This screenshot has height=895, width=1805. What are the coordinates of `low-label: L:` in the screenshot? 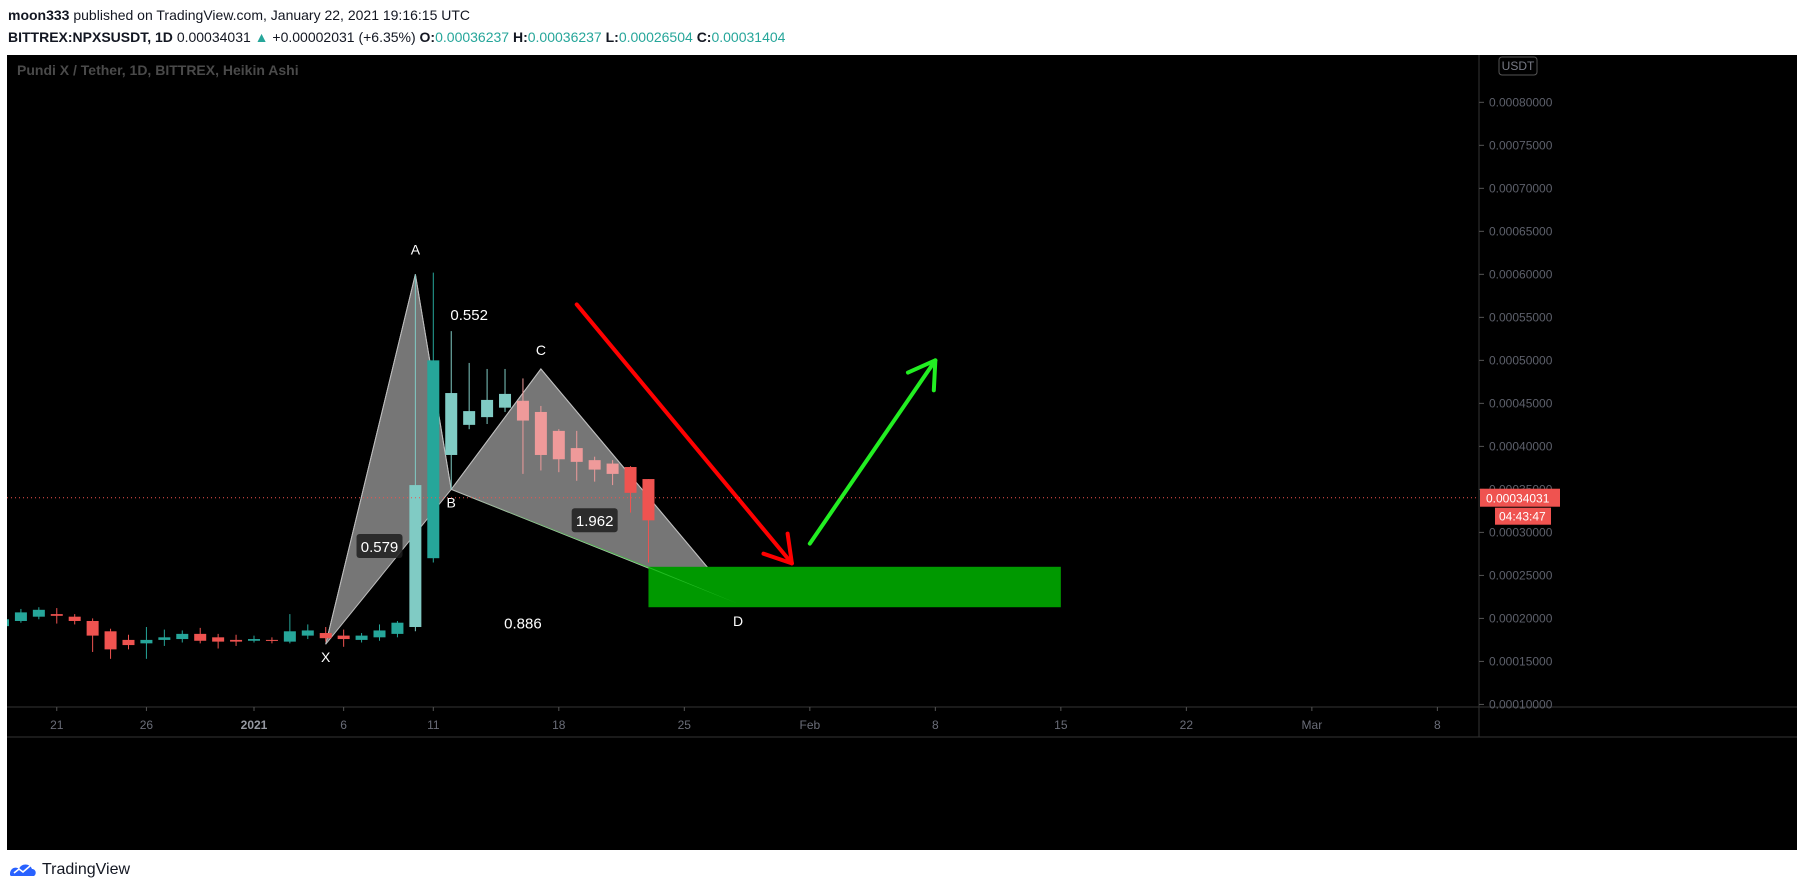 It's located at (612, 37).